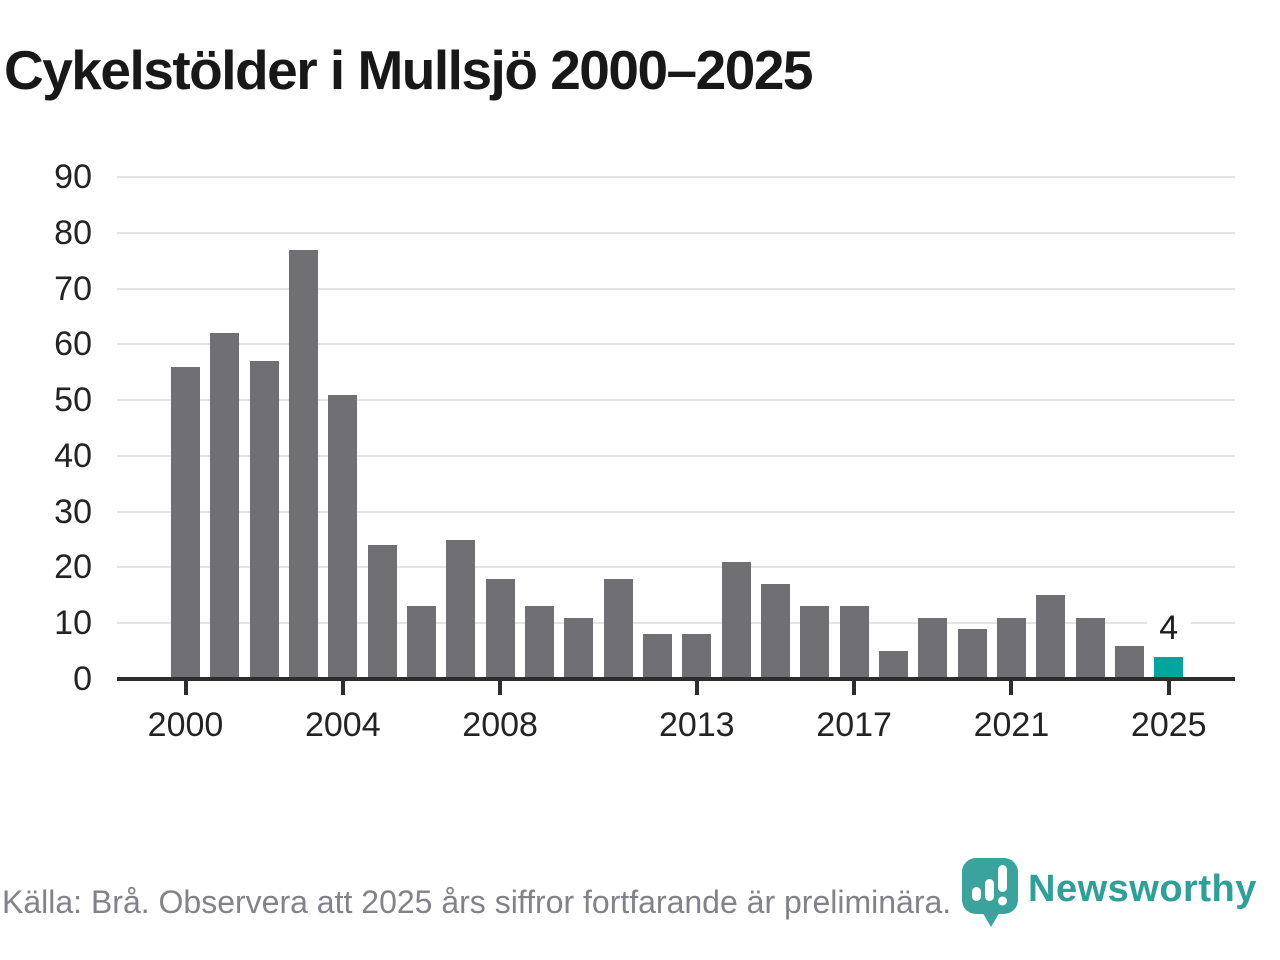 Image resolution: width=1280 pixels, height=960 pixels. What do you see at coordinates (185, 725) in the screenshot?
I see `x-axis-label-2000: 2000` at bounding box center [185, 725].